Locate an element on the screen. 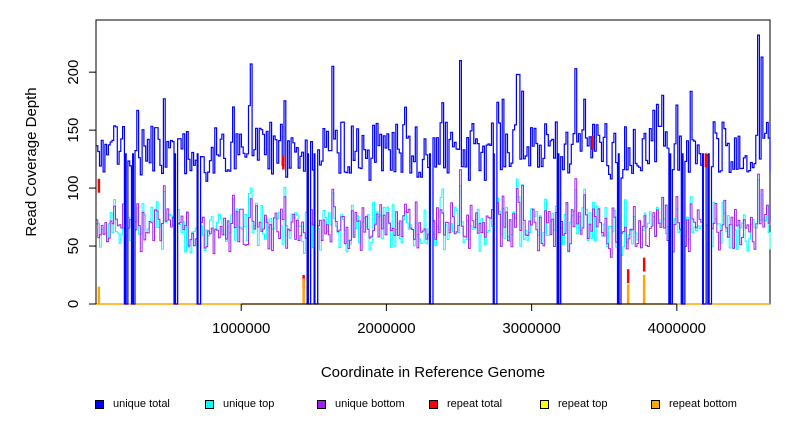 This screenshot has height=432, width=792. x-tick-label: 4000000 is located at coordinates (677, 328).